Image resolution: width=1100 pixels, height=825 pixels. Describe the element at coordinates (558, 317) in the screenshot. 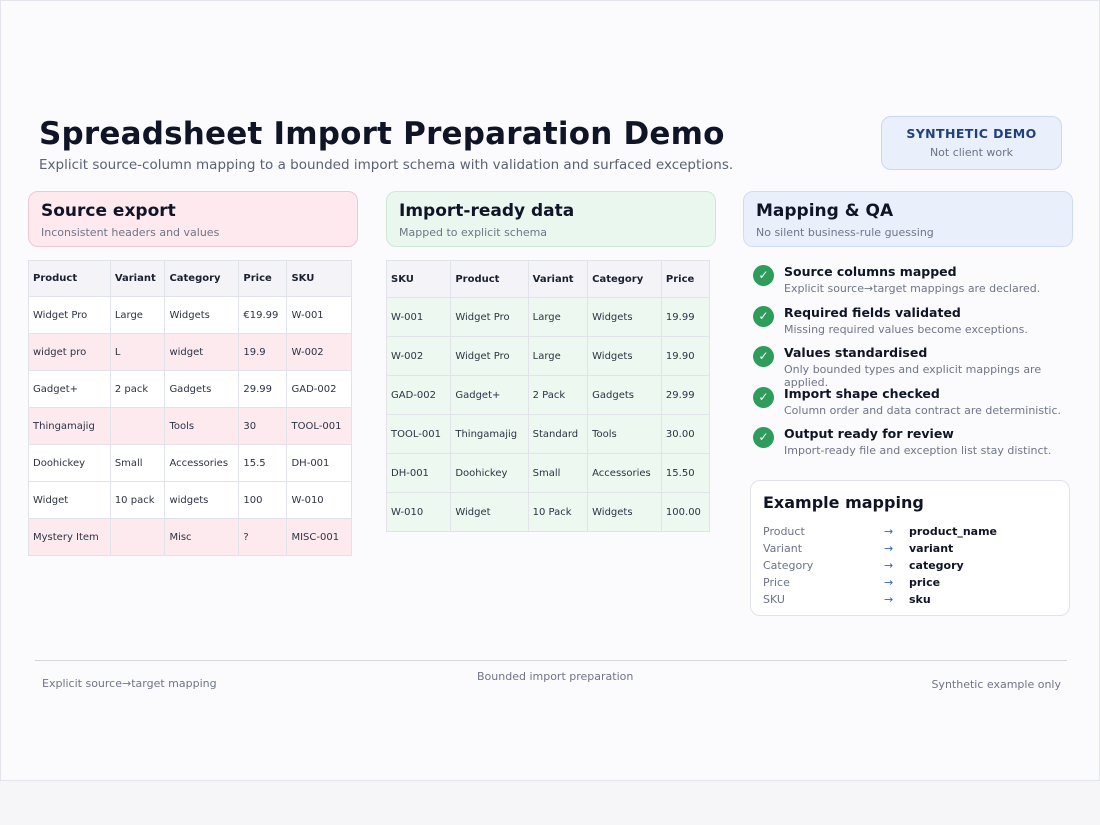

I see `import-table-cell: Large` at that location.